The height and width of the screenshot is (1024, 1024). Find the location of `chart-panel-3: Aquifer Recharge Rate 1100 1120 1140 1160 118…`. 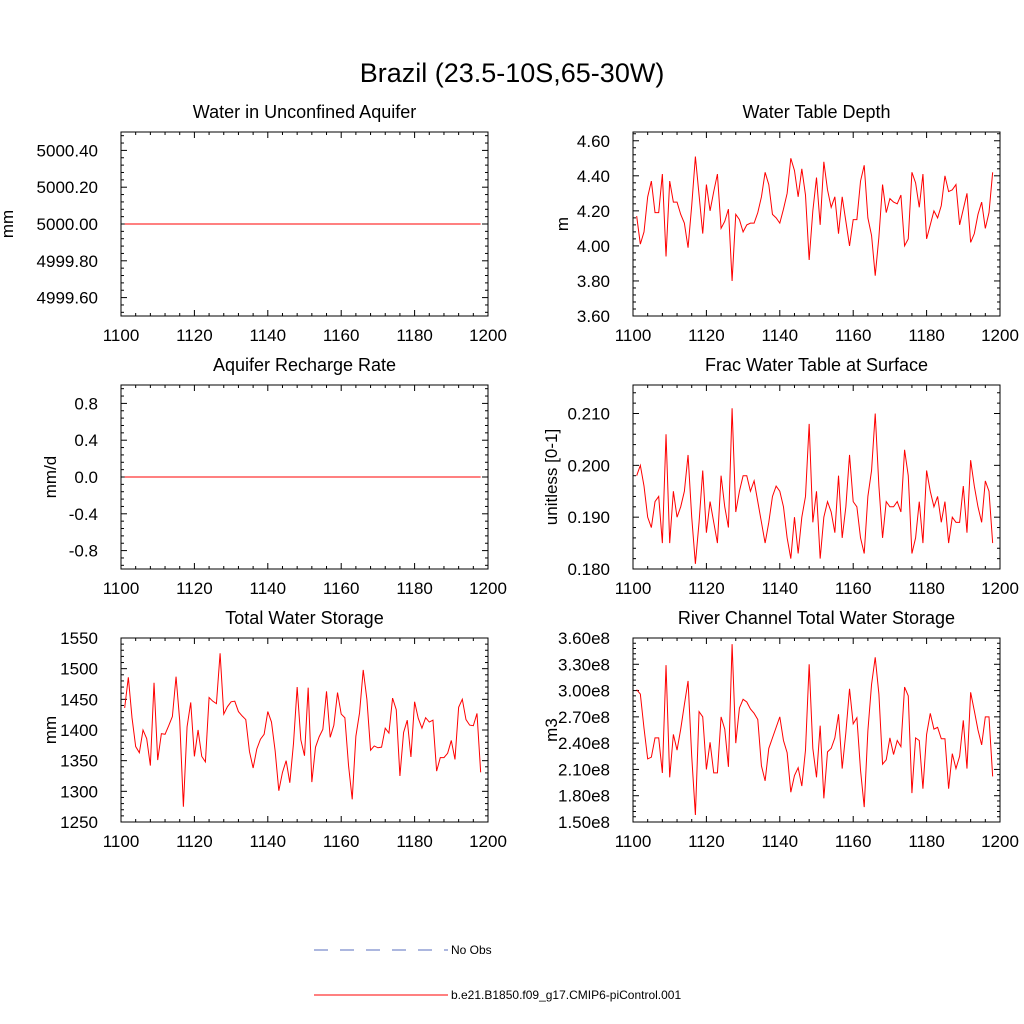

chart-panel-3: Aquifer Recharge Rate 1100 1120 1140 1160 118… is located at coordinates (274, 476).